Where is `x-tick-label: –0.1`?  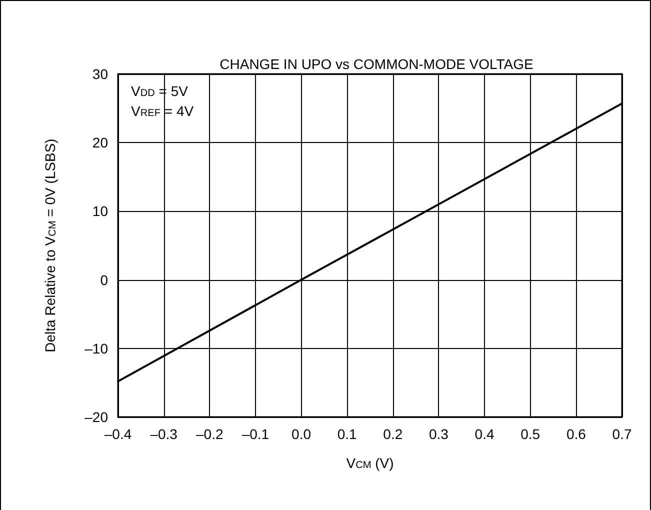 x-tick-label: –0.1 is located at coordinates (256, 434).